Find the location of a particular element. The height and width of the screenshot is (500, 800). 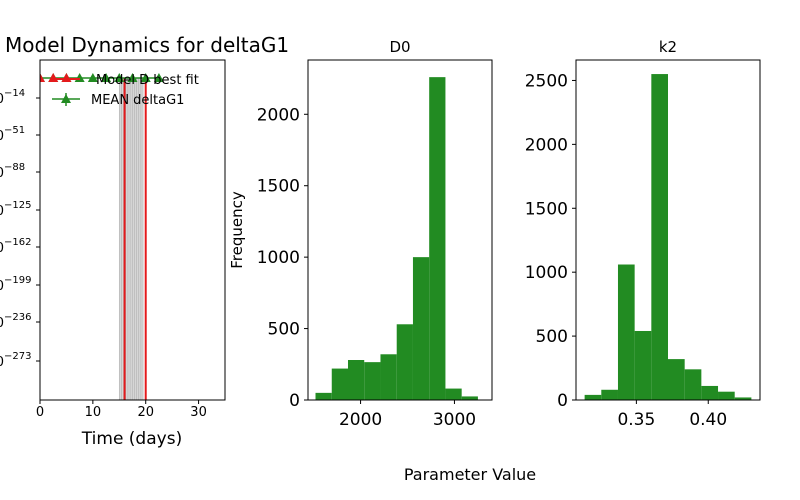

model-marker is located at coordinates (42, 77).